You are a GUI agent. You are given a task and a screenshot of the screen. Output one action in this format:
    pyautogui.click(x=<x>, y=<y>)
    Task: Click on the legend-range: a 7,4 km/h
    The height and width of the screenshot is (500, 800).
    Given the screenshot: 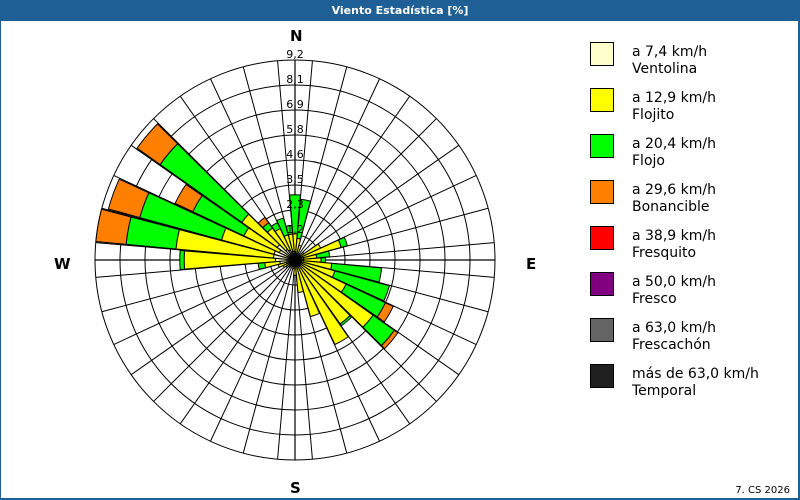 What is the action you would take?
    pyautogui.click(x=670, y=52)
    